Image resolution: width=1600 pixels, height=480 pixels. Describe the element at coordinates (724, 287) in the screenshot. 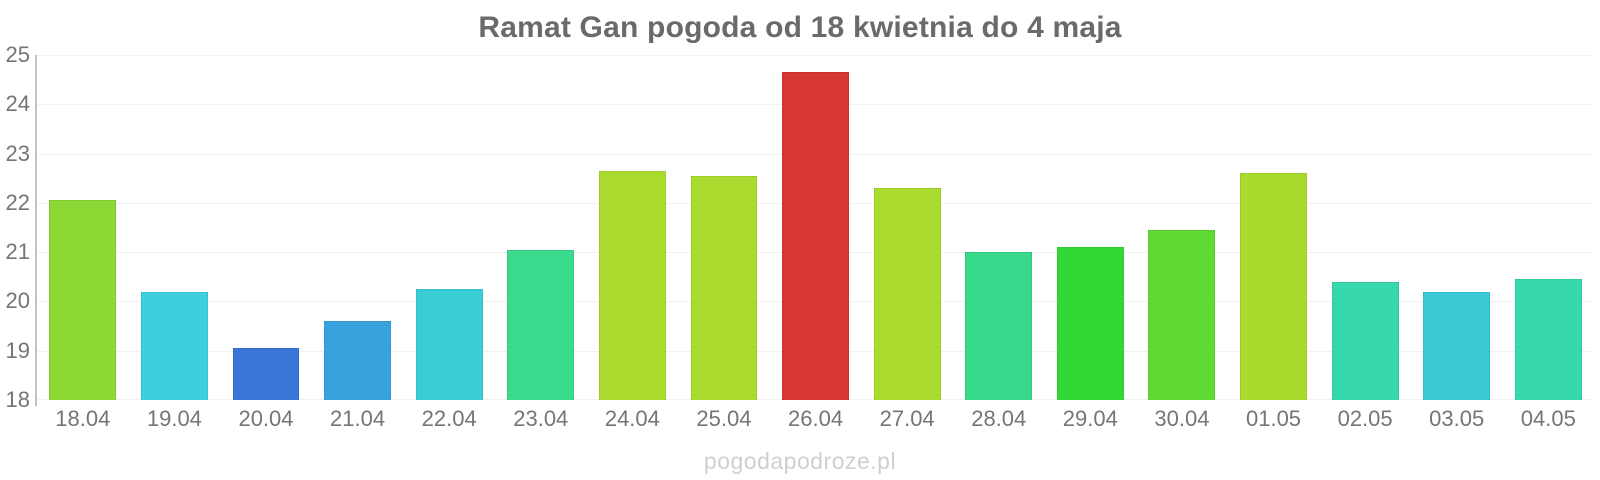

I see `bar-25.04` at that location.